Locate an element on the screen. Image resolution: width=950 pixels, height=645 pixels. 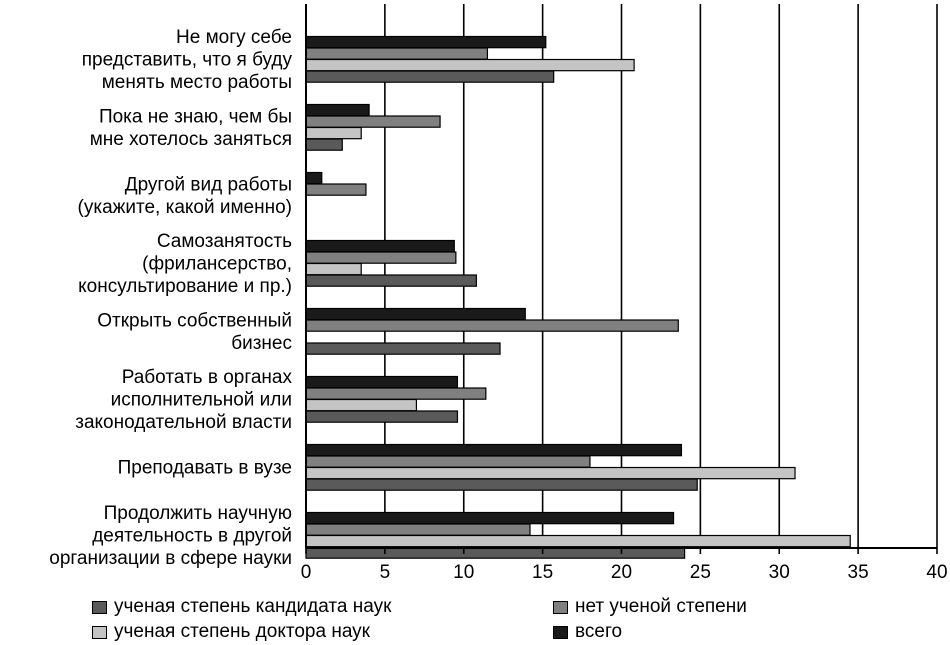
category-label-line: Не могу себе is located at coordinates (234, 37).